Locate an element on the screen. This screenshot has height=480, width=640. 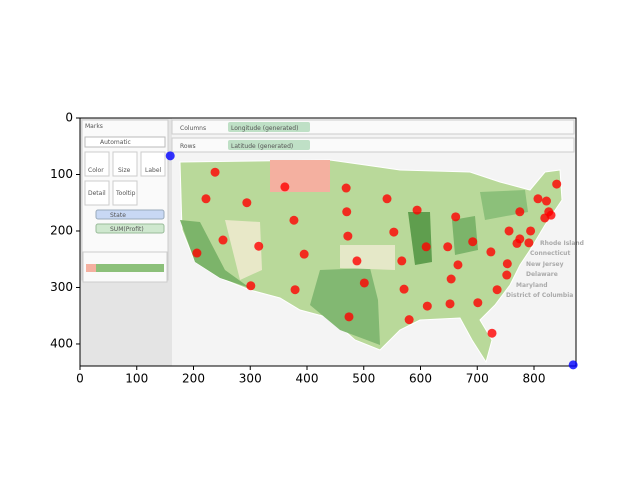
y-tick-label: 200 is located at coordinates (61, 230).